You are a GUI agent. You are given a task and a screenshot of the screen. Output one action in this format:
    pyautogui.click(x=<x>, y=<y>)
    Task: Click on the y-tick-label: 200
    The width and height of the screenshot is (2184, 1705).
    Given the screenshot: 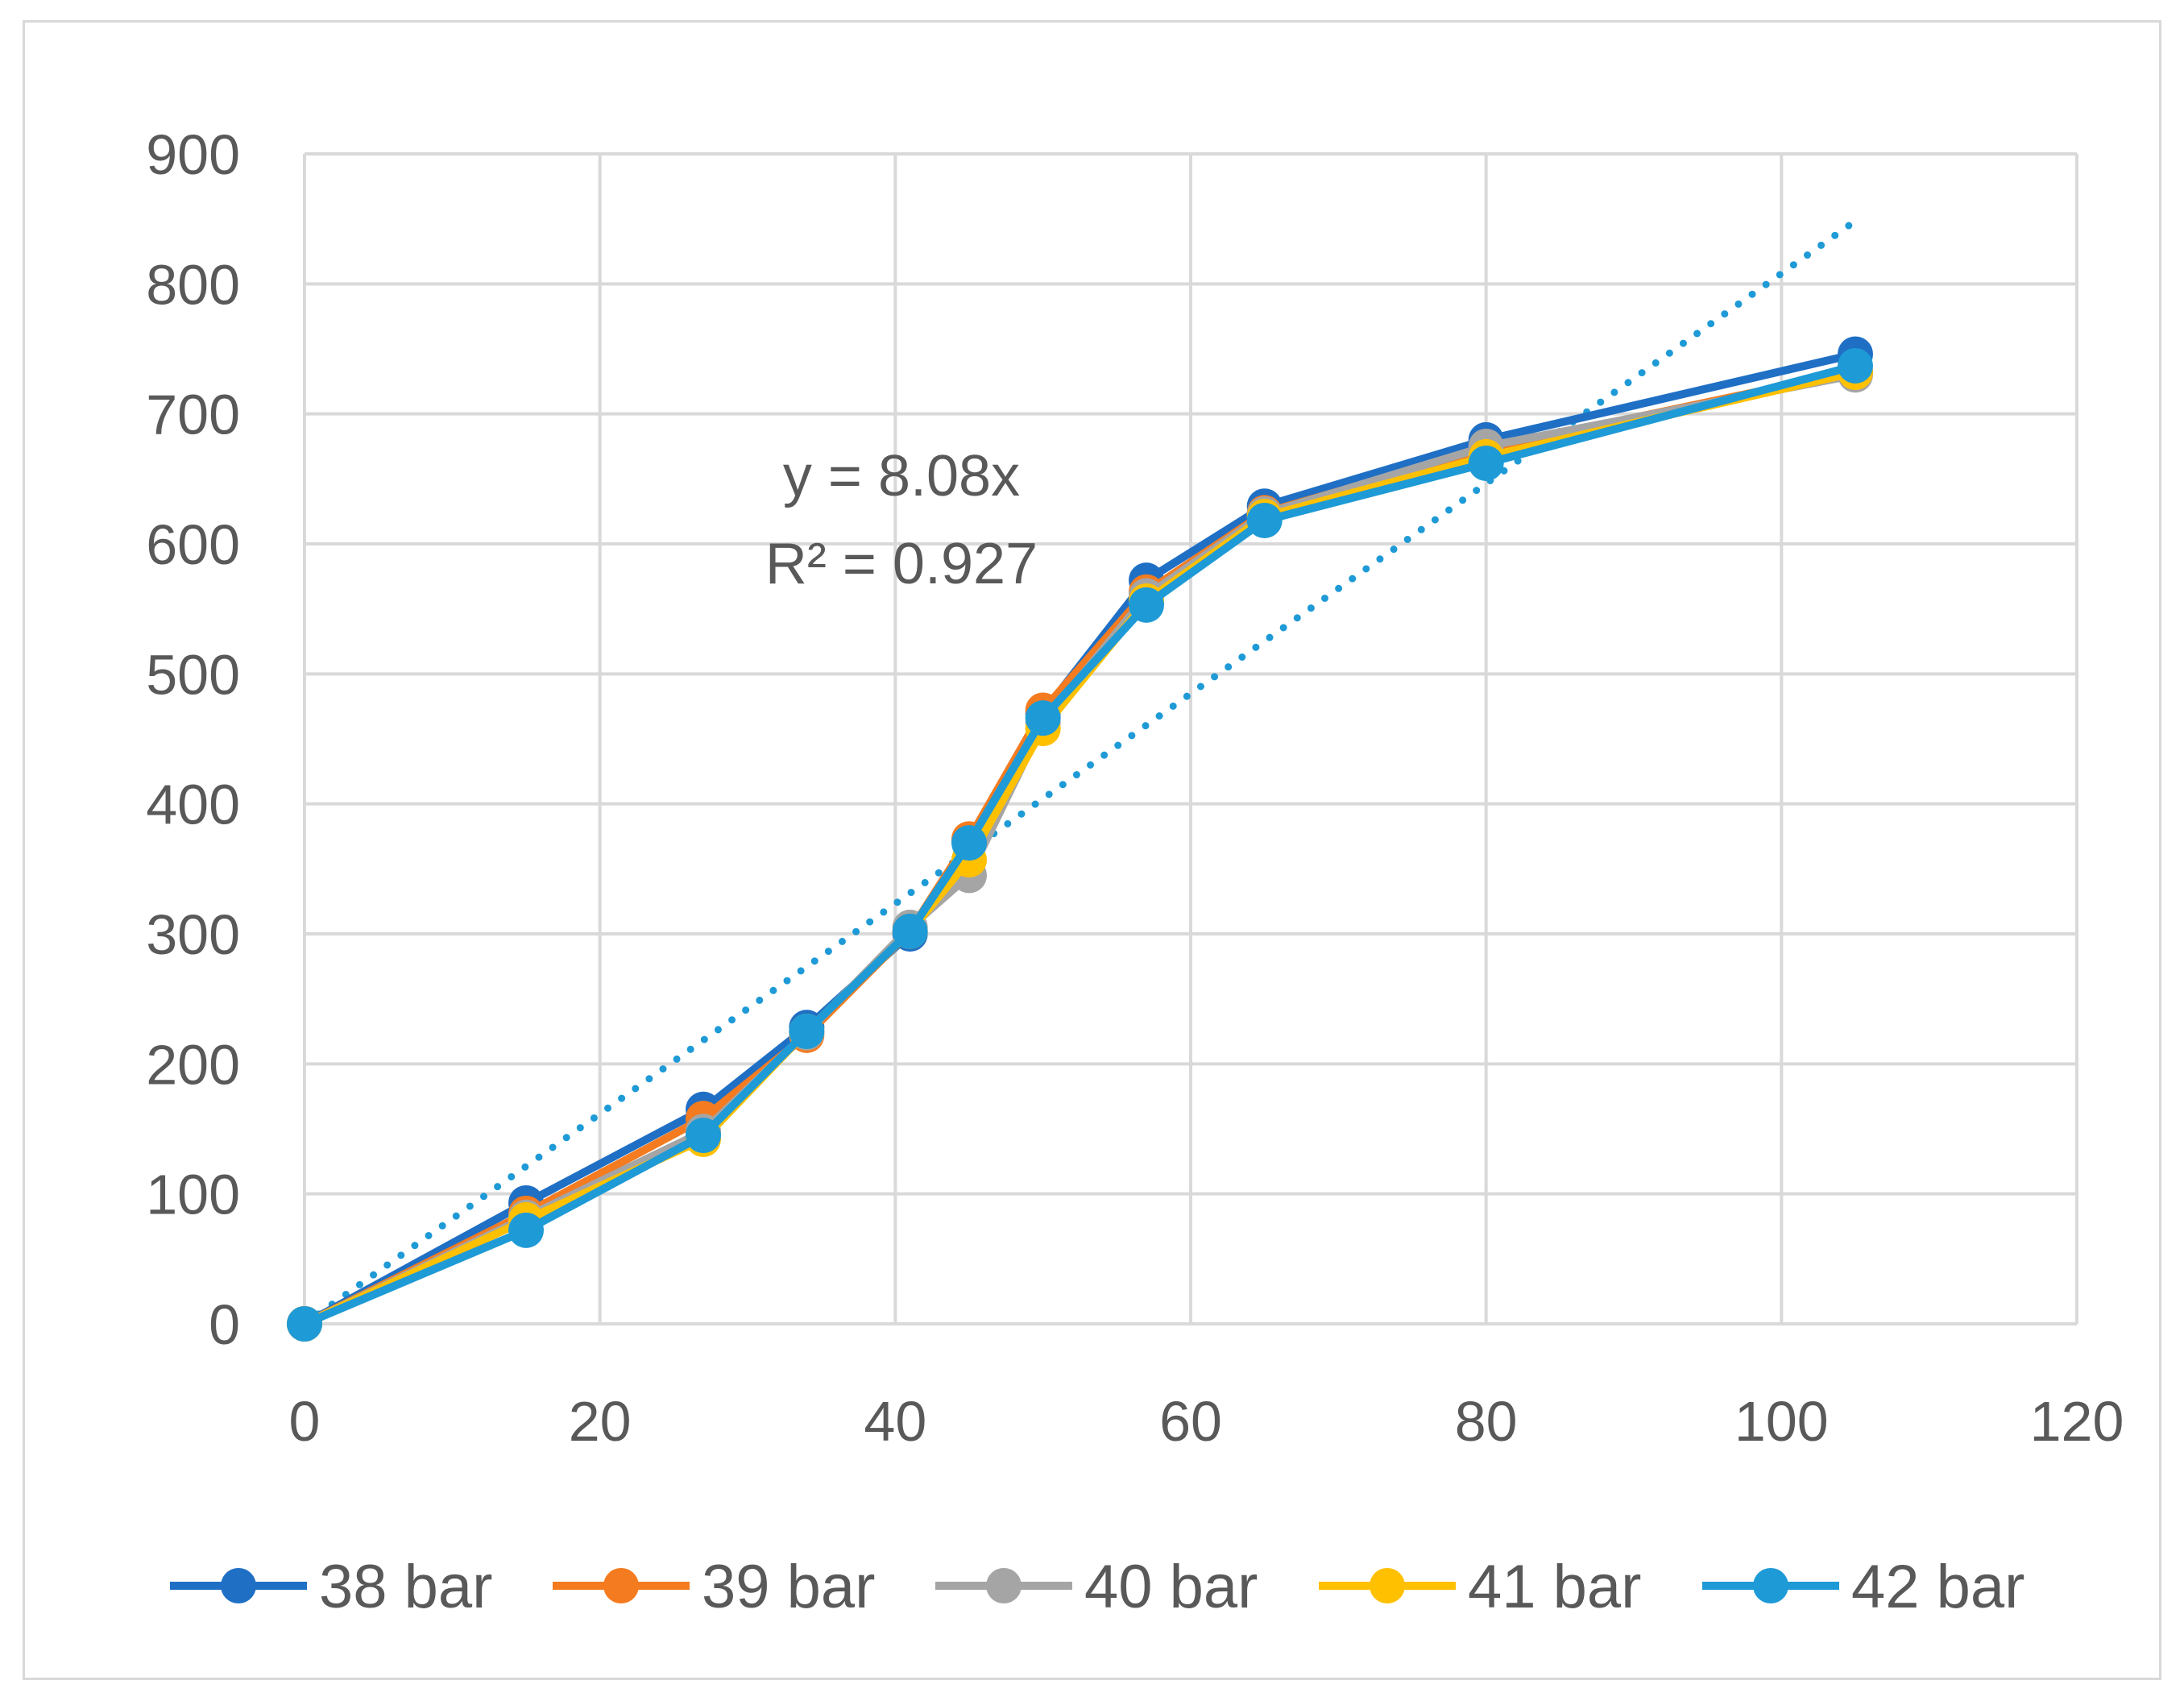 What is the action you would take?
    pyautogui.click(x=193, y=1064)
    